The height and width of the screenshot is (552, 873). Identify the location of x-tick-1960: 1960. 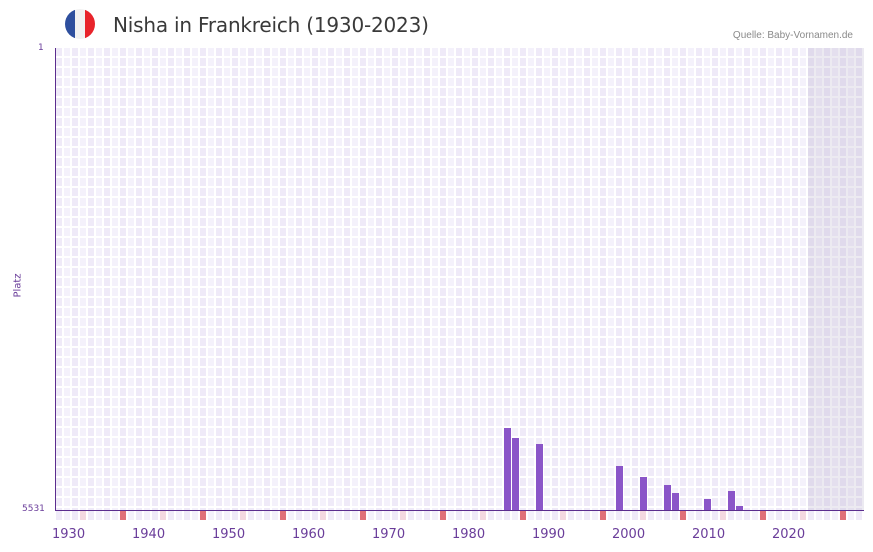
(309, 534).